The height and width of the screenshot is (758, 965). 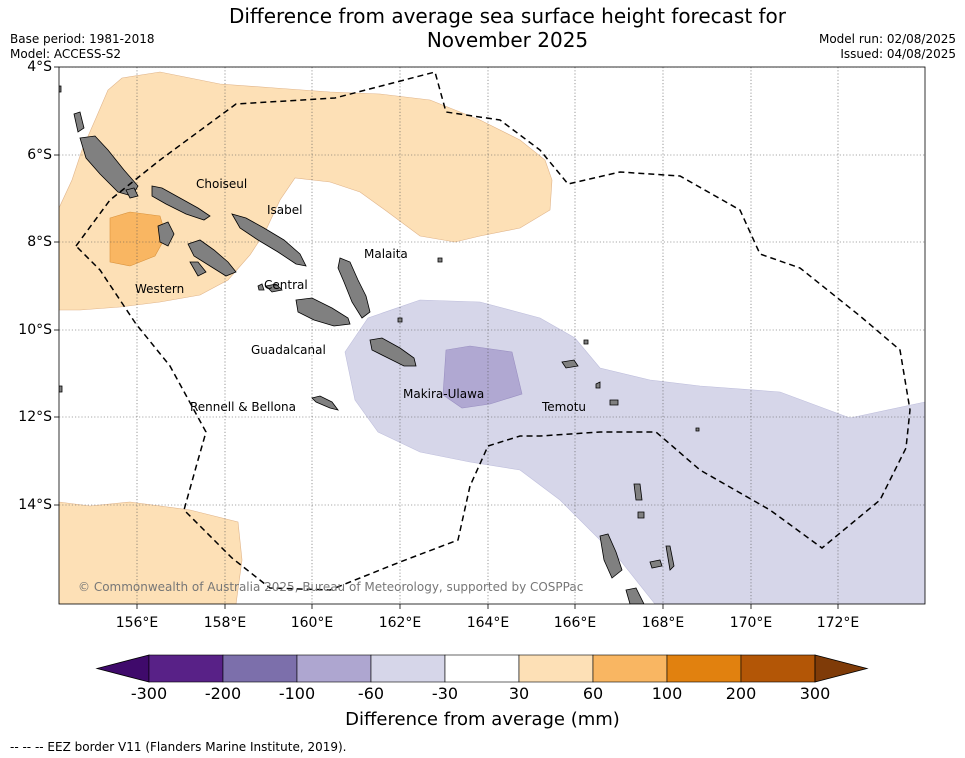 I want to click on island-banks, so click(x=641, y=515).